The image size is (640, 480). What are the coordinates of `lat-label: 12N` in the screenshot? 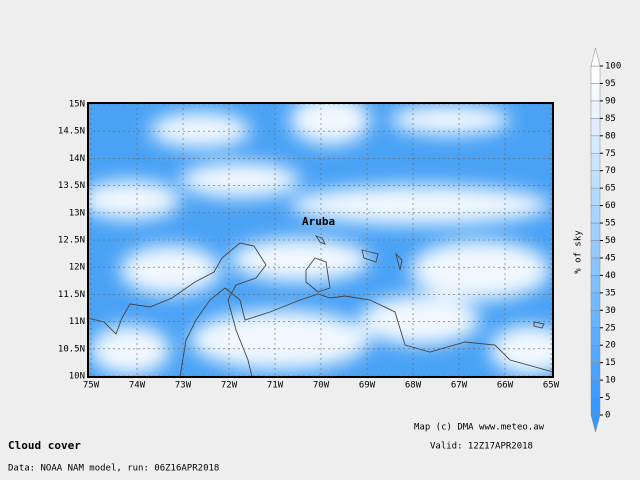 It's located at (77, 268).